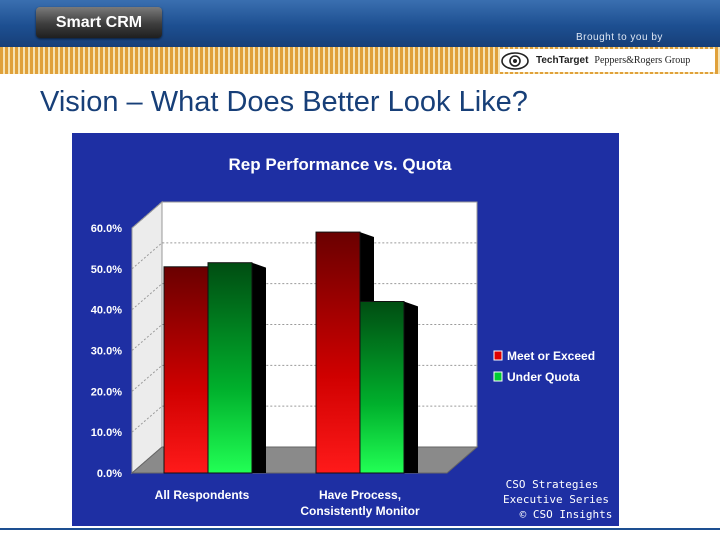  What do you see at coordinates (99, 22) in the screenshot?
I see `brand-logo: Smart CRM` at bounding box center [99, 22].